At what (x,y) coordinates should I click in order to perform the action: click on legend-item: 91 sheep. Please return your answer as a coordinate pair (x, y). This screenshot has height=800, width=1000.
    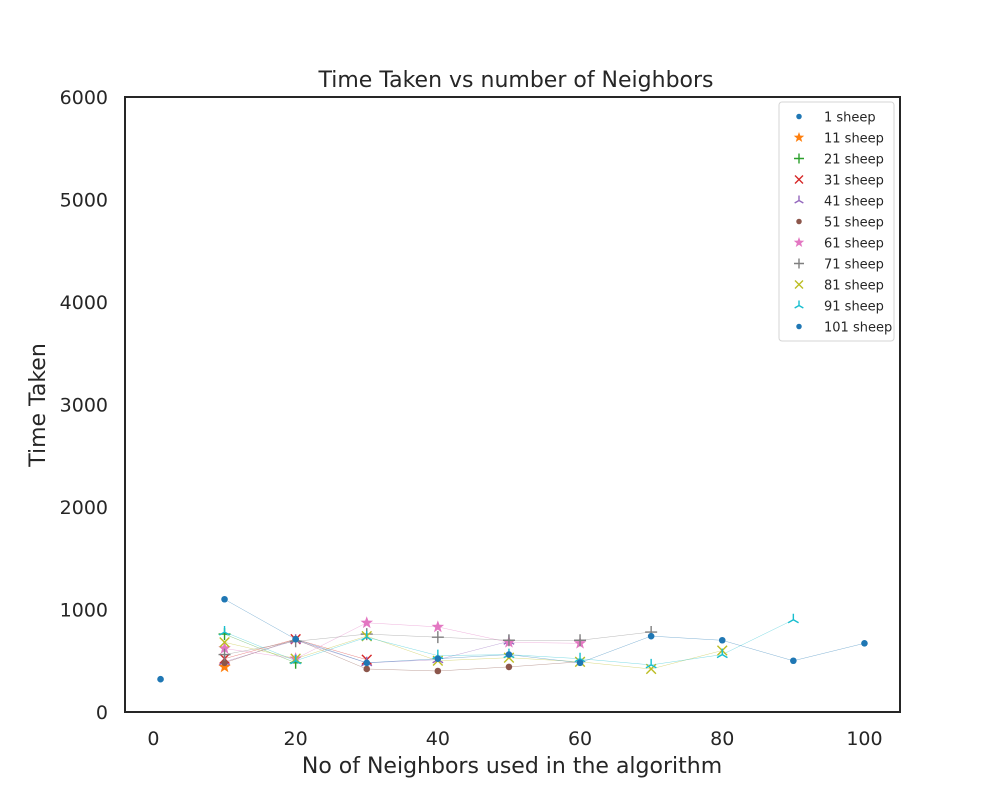
    Looking at the image, I should click on (839, 307).